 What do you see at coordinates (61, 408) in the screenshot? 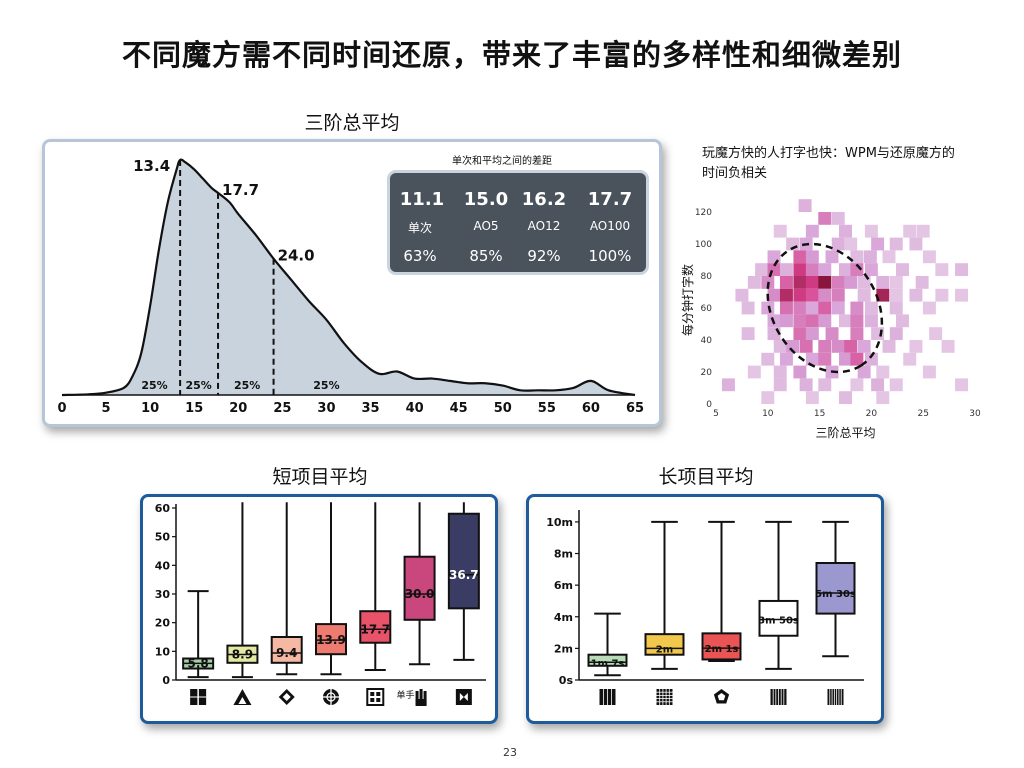
I see `x-tick-label: 0` at bounding box center [61, 408].